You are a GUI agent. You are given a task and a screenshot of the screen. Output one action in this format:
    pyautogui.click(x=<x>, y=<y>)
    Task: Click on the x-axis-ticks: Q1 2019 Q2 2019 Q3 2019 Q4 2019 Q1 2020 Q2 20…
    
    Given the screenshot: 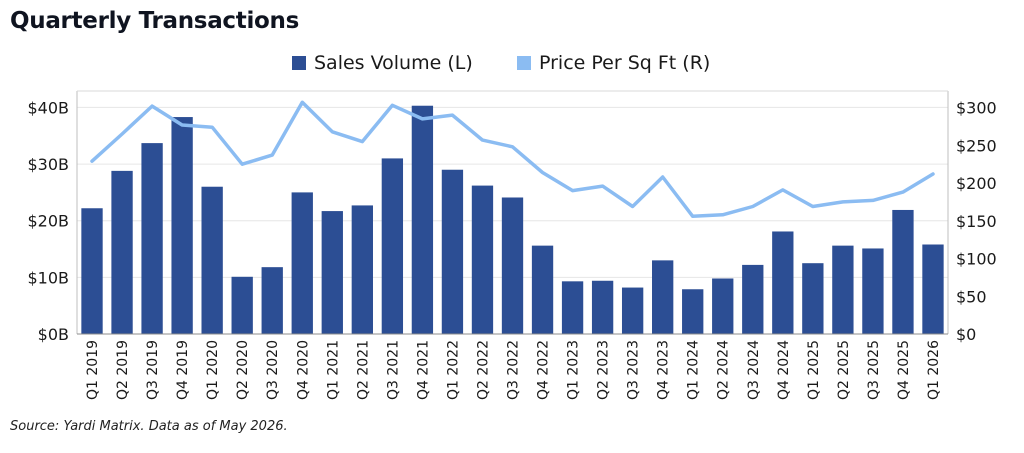 What is the action you would take?
    pyautogui.click(x=513, y=370)
    